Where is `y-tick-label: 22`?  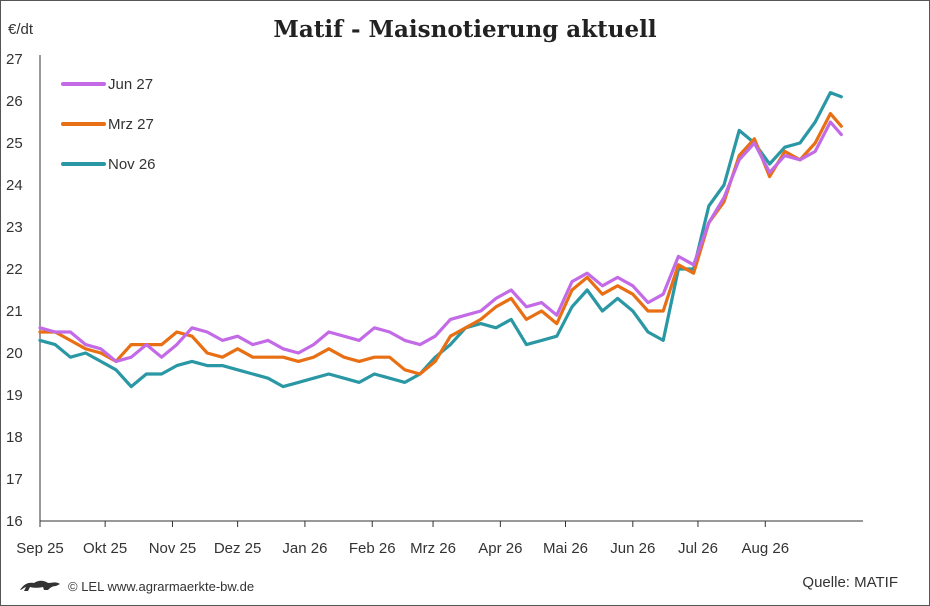 y-tick-label: 22 is located at coordinates (14, 269).